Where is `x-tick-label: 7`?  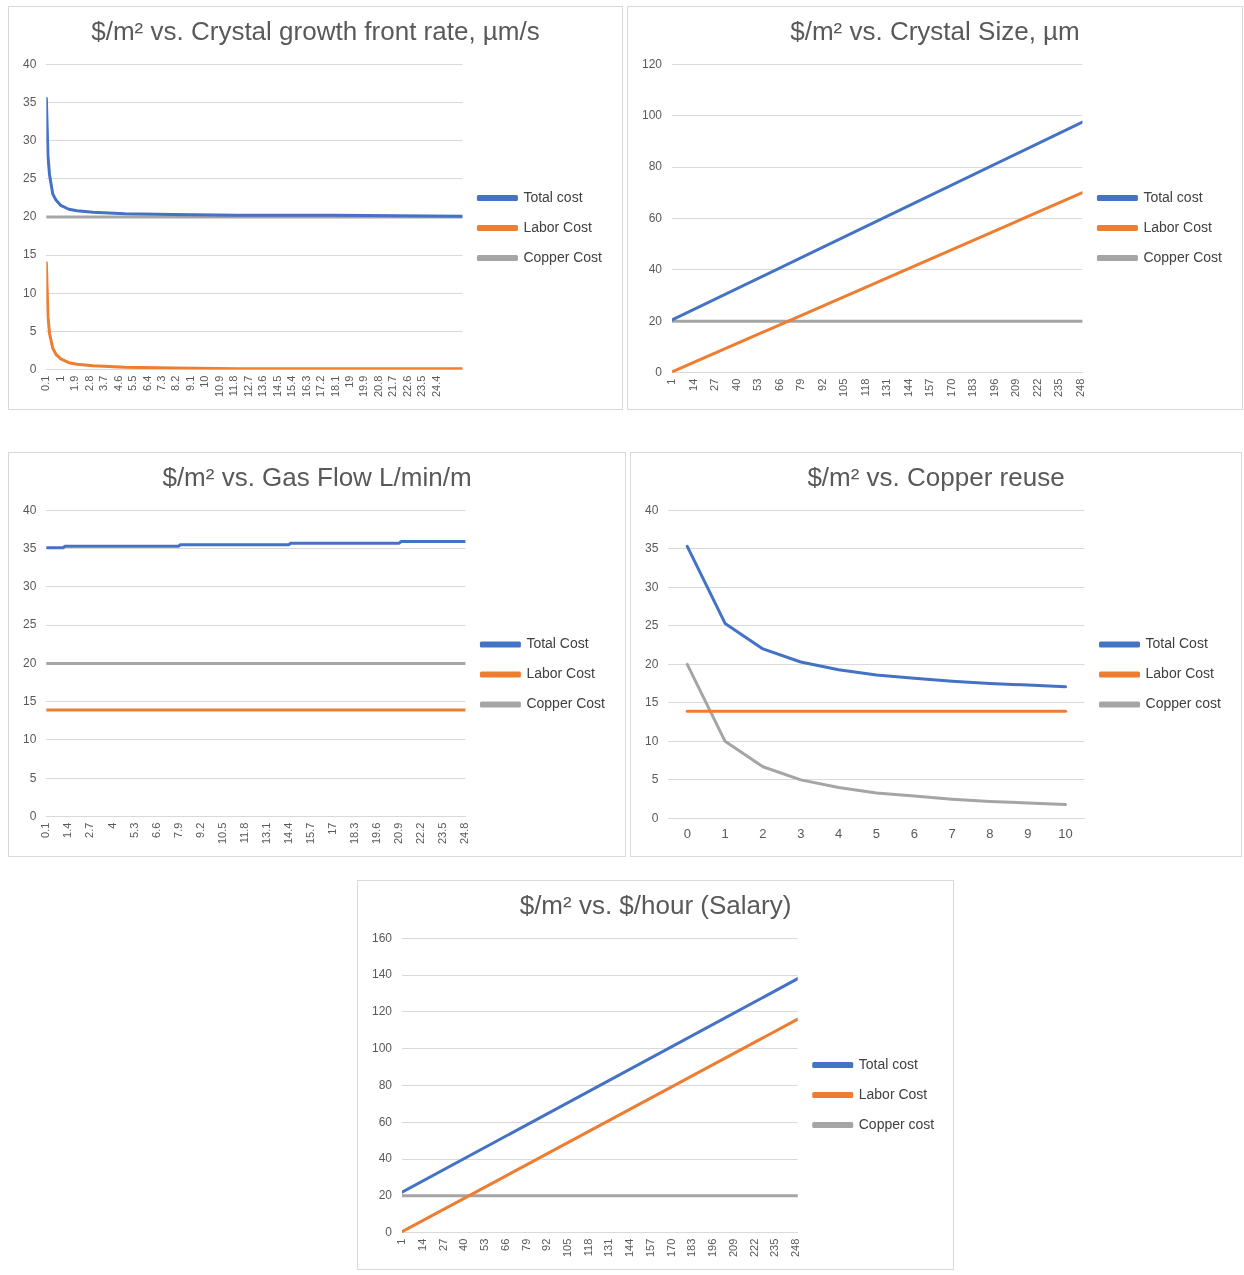 x-tick-label: 7 is located at coordinates (952, 833).